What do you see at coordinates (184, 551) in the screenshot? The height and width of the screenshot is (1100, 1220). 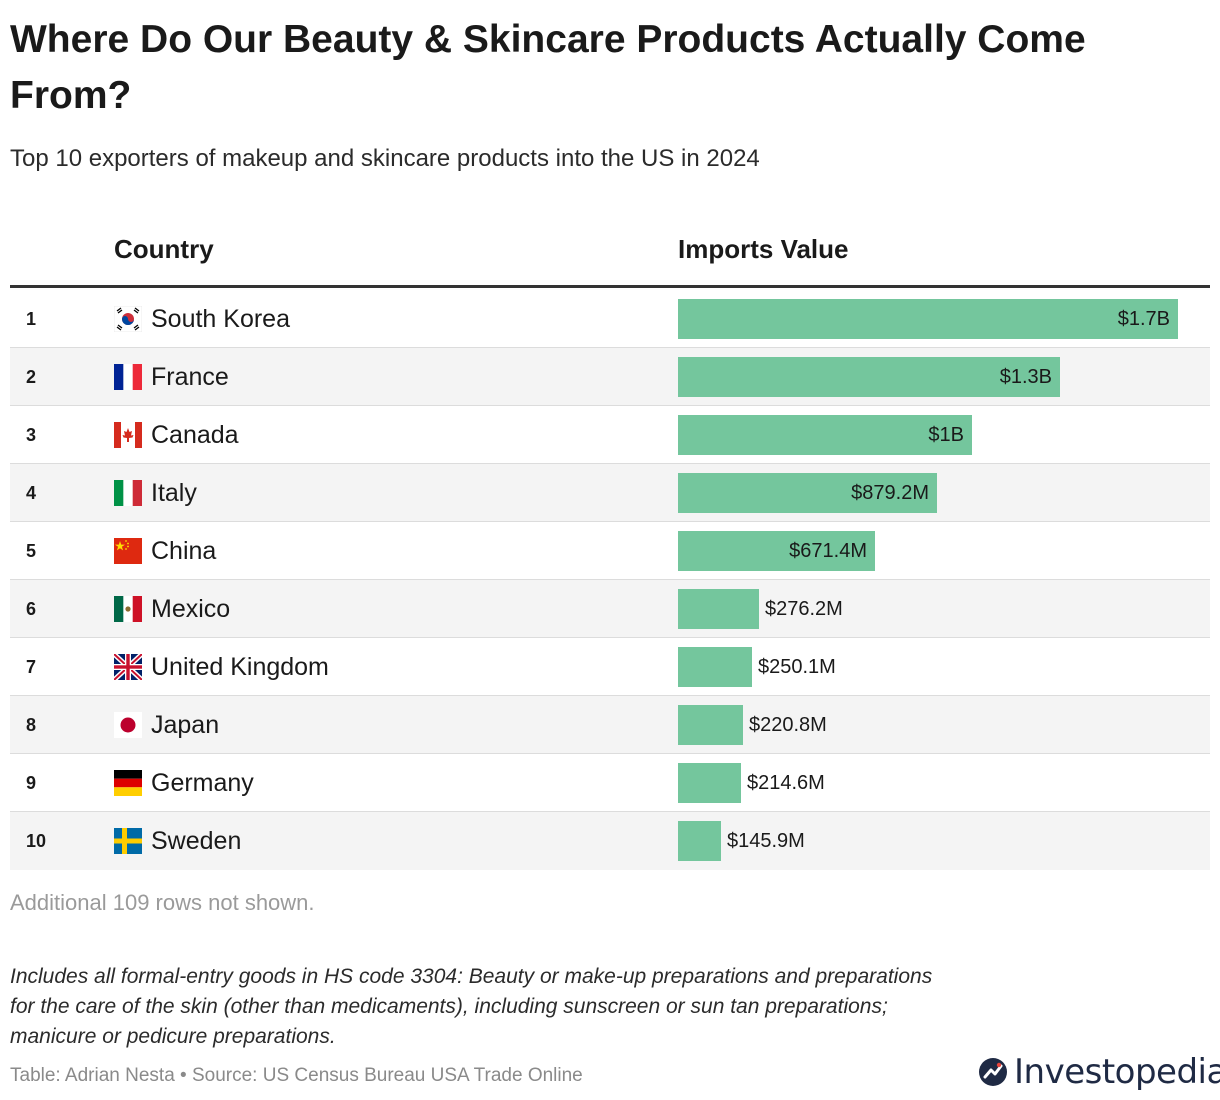 I see `country-name: China` at bounding box center [184, 551].